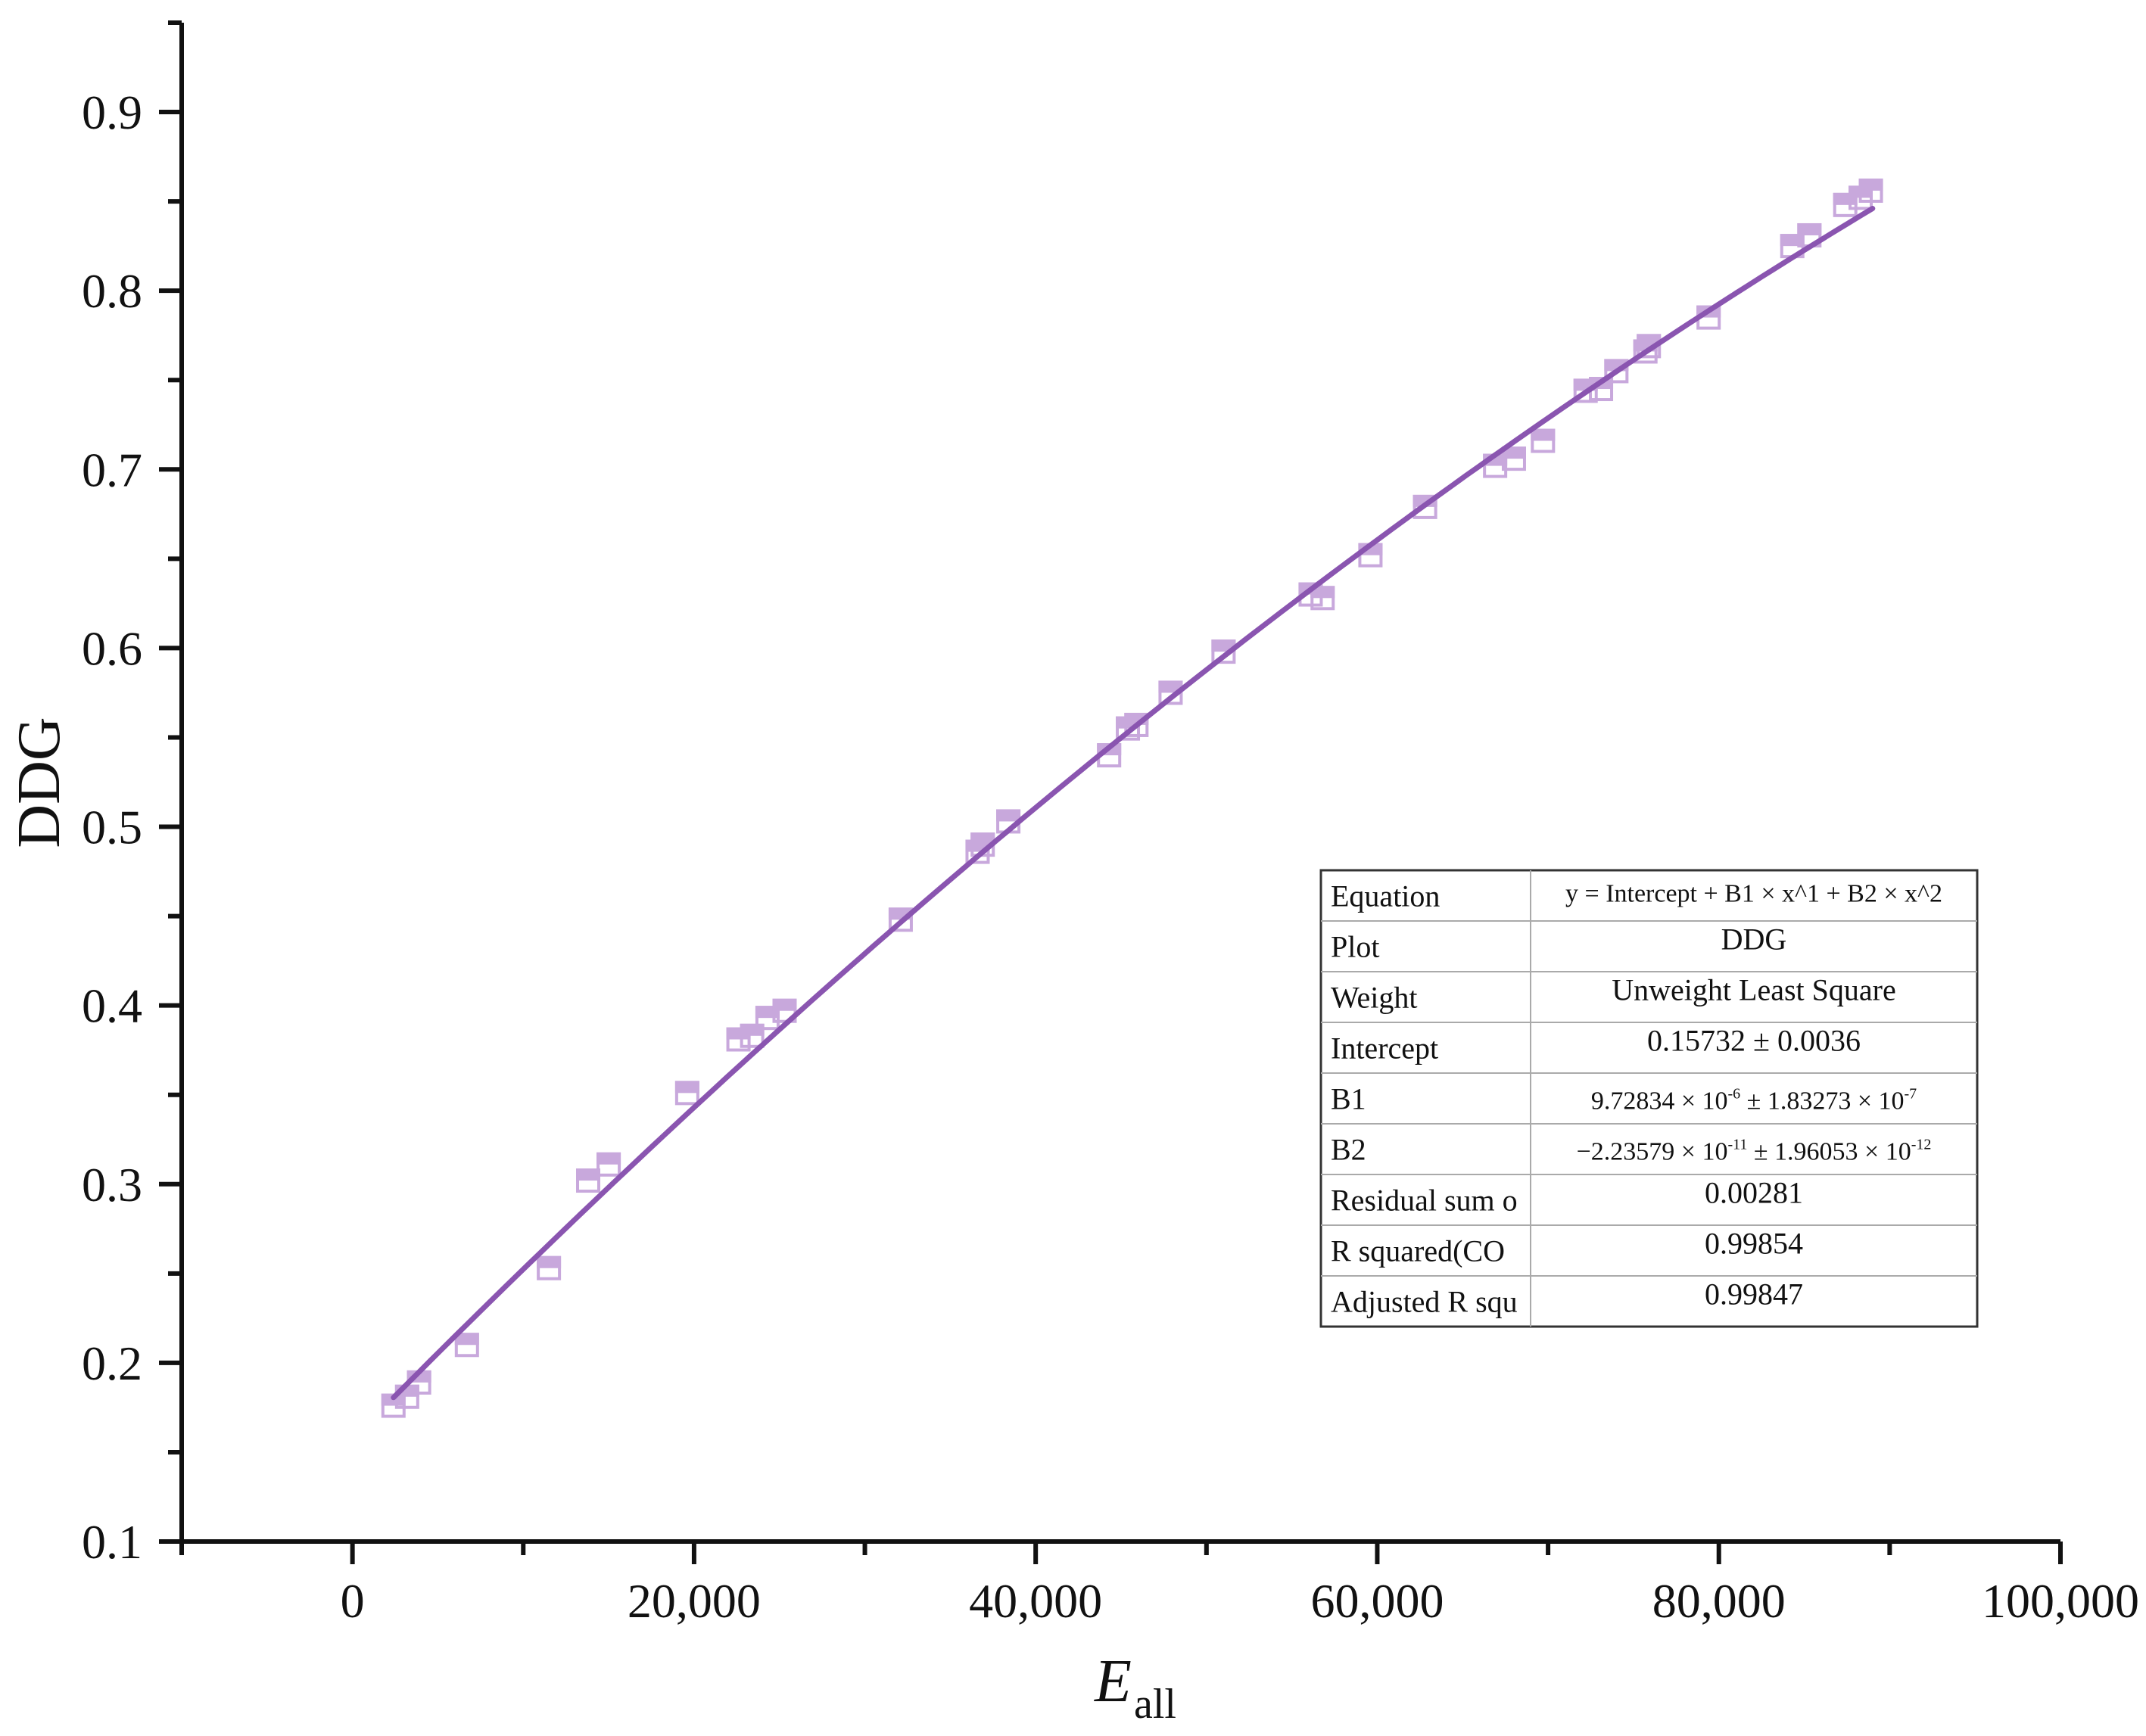  I want to click on x-tick-label: 40,000, so click(1035, 1601).